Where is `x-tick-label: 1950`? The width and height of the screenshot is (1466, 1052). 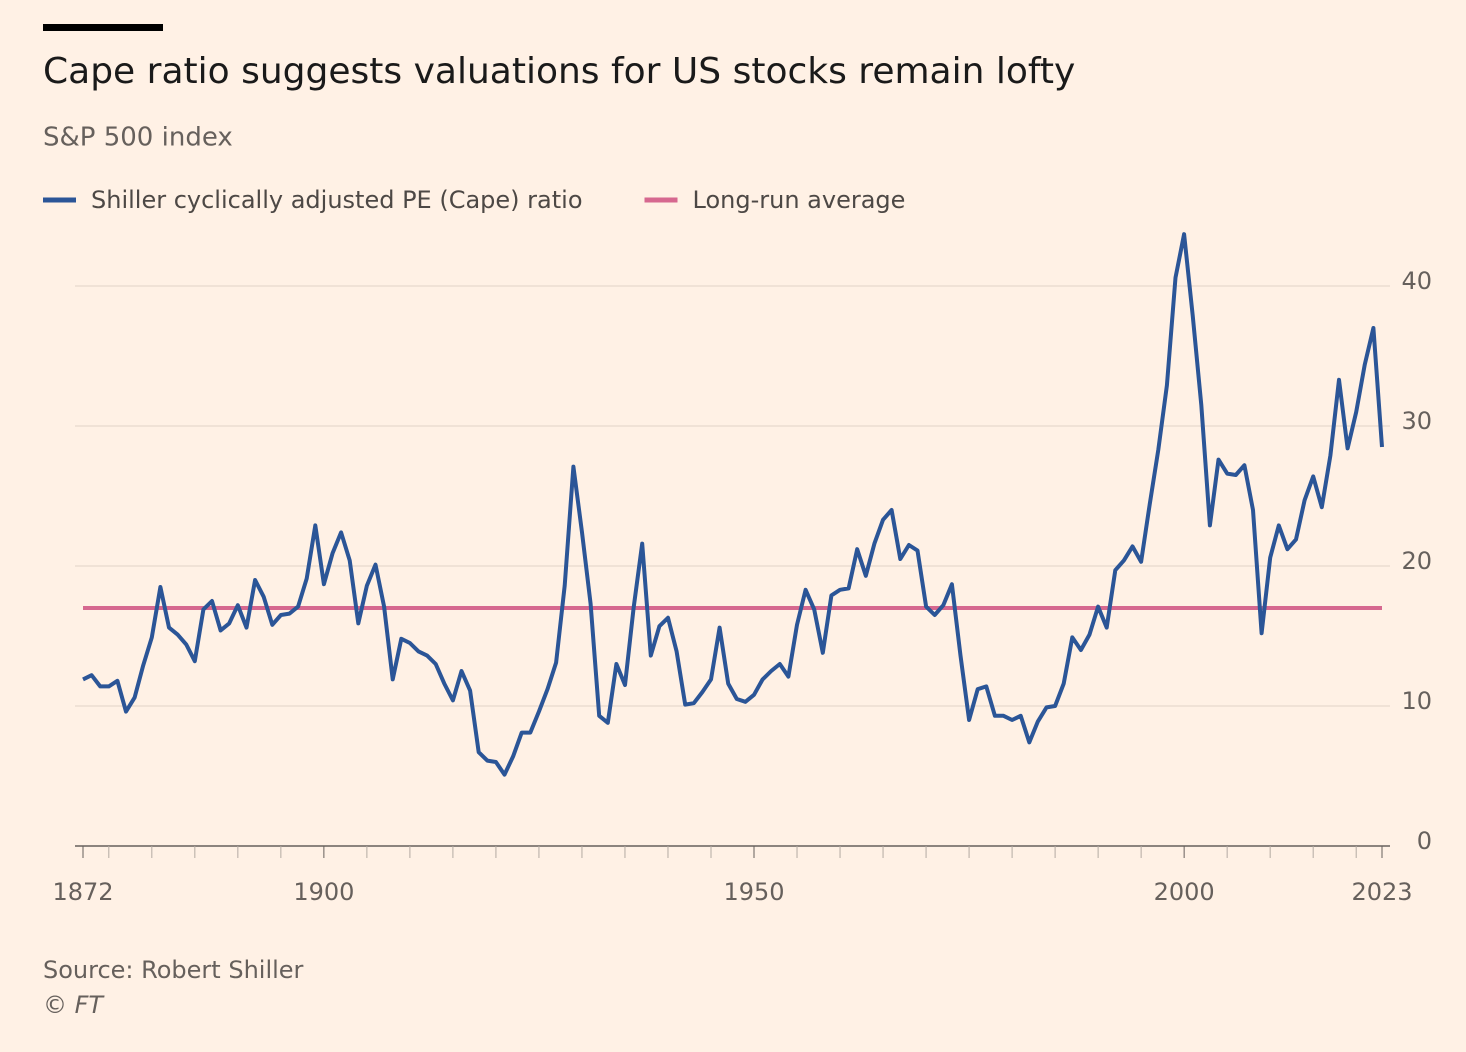
x-tick-label: 1950 is located at coordinates (753, 892).